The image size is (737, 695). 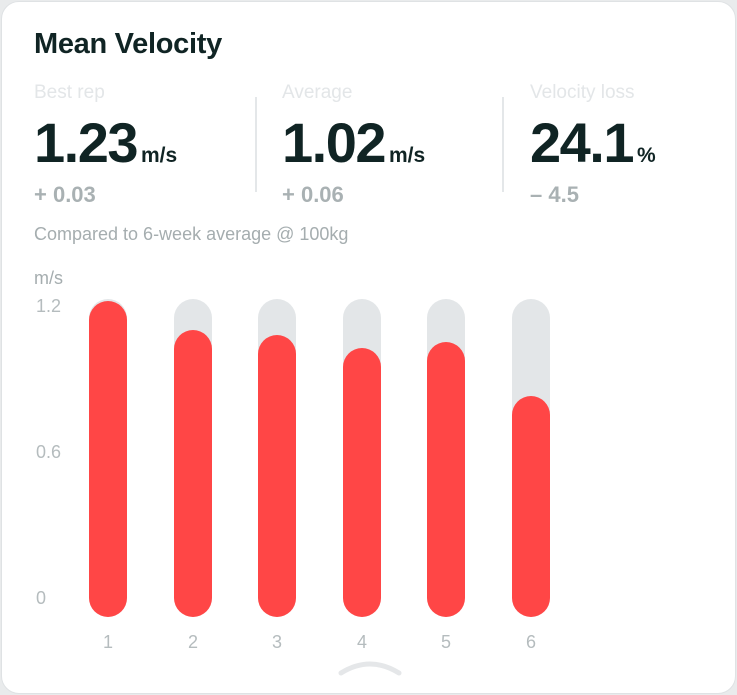 What do you see at coordinates (582, 142) in the screenshot?
I see `metric-value: 24.1` at bounding box center [582, 142].